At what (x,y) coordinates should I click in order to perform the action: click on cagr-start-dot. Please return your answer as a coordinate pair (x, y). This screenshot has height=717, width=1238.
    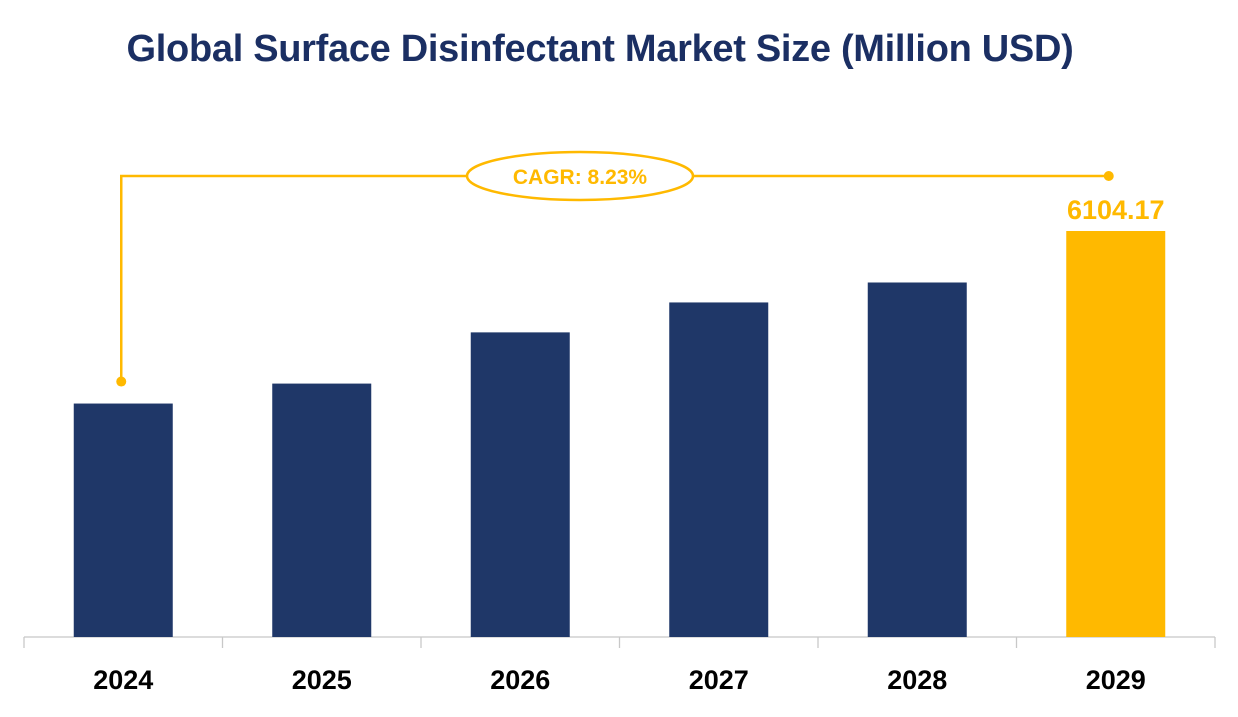
    Looking at the image, I should click on (121, 381).